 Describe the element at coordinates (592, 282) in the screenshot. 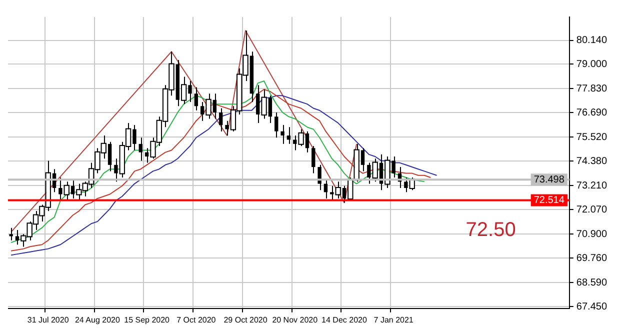

I see `y-tick-label: 68.590` at that location.